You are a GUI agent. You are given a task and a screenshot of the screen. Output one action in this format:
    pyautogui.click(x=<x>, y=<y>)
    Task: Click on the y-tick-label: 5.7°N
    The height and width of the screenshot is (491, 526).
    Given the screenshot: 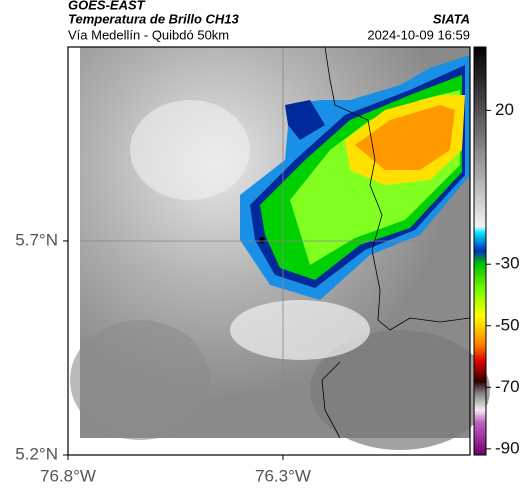 What is the action you would take?
    pyautogui.click(x=36, y=239)
    